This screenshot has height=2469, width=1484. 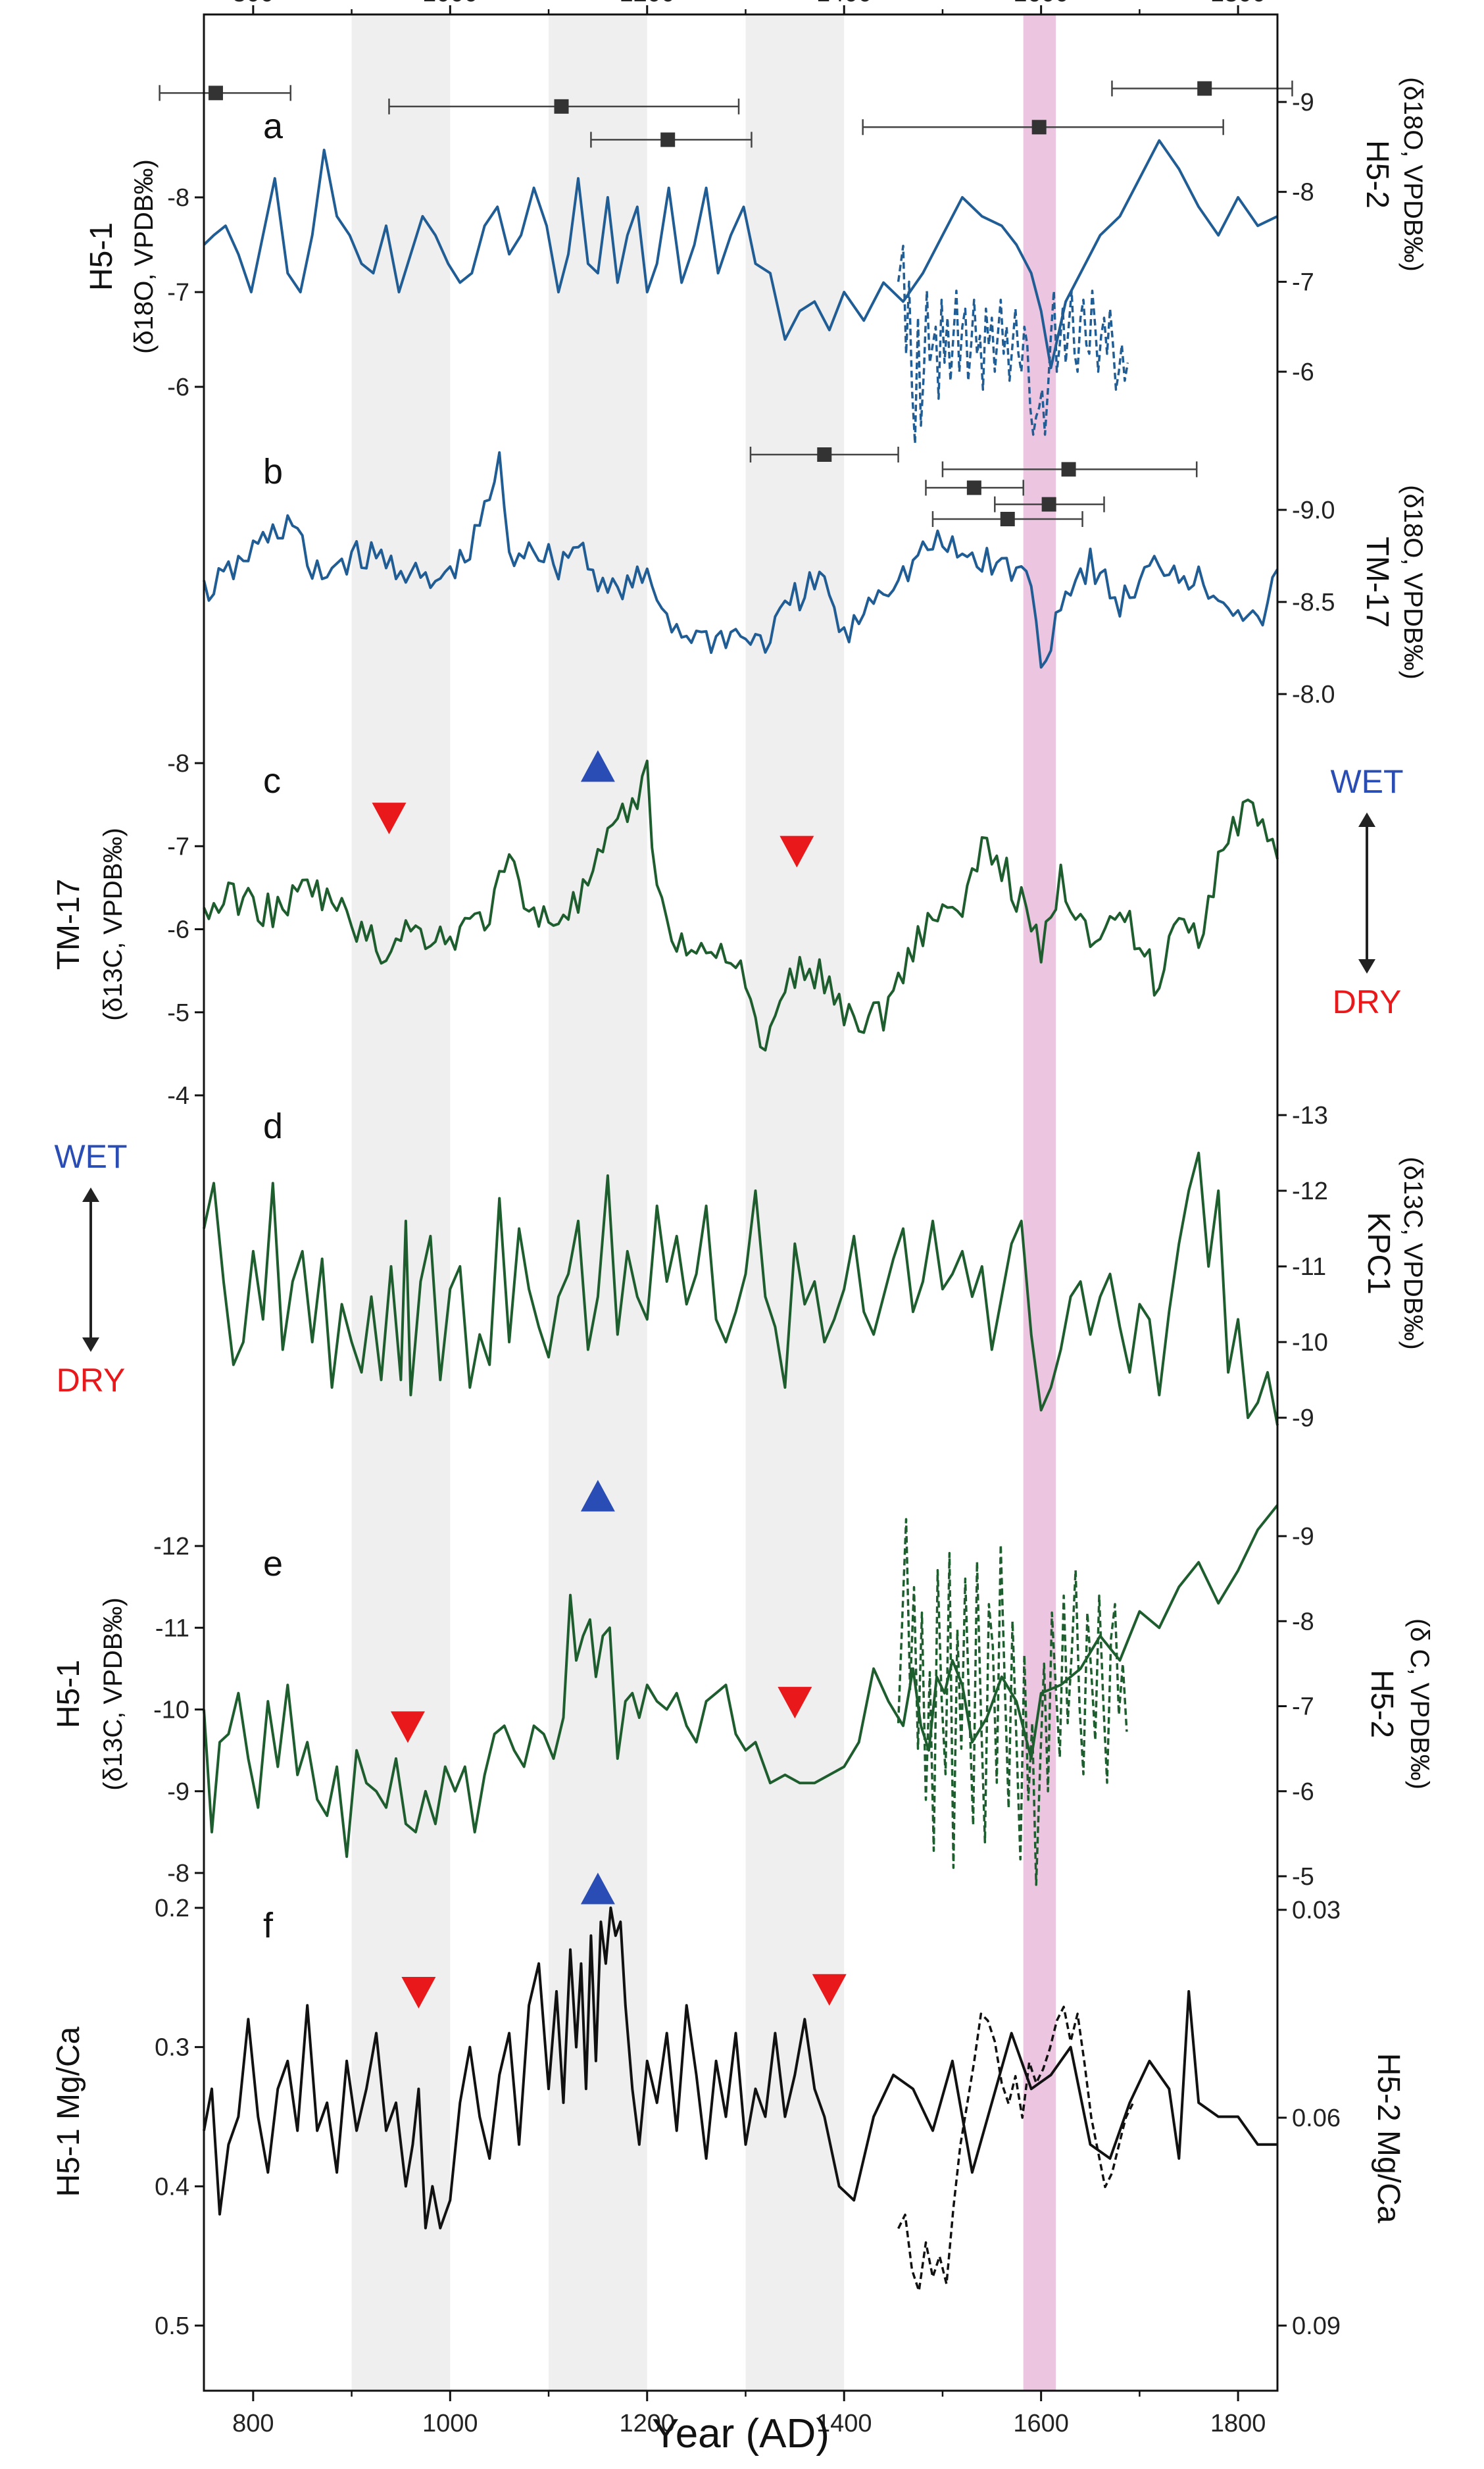 What do you see at coordinates (171, 1710) in the screenshot?
I see `y-tick-label-left: -10` at bounding box center [171, 1710].